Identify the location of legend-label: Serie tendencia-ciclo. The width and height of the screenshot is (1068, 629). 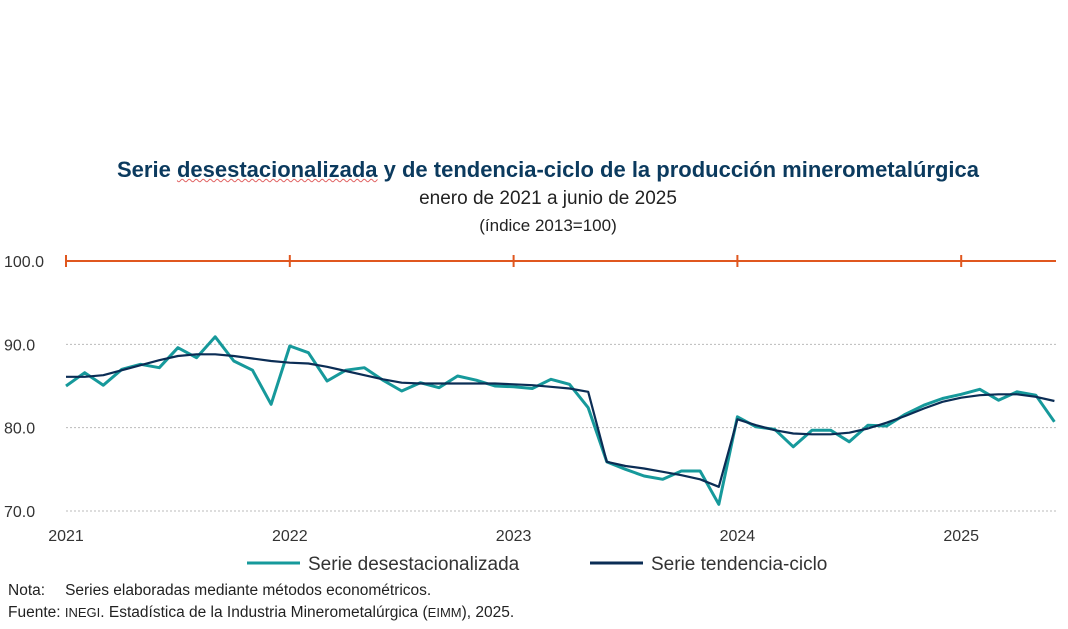
(739, 564).